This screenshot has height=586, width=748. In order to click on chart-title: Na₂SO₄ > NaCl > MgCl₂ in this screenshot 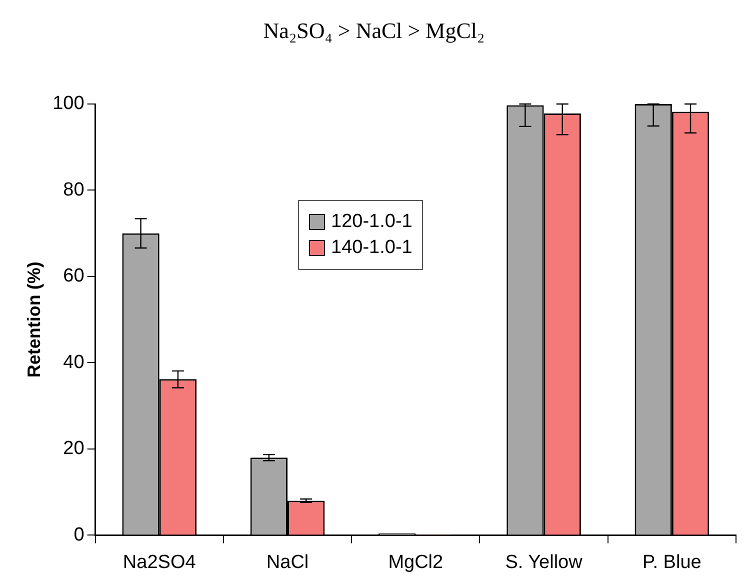, I will do `click(374, 31)`.